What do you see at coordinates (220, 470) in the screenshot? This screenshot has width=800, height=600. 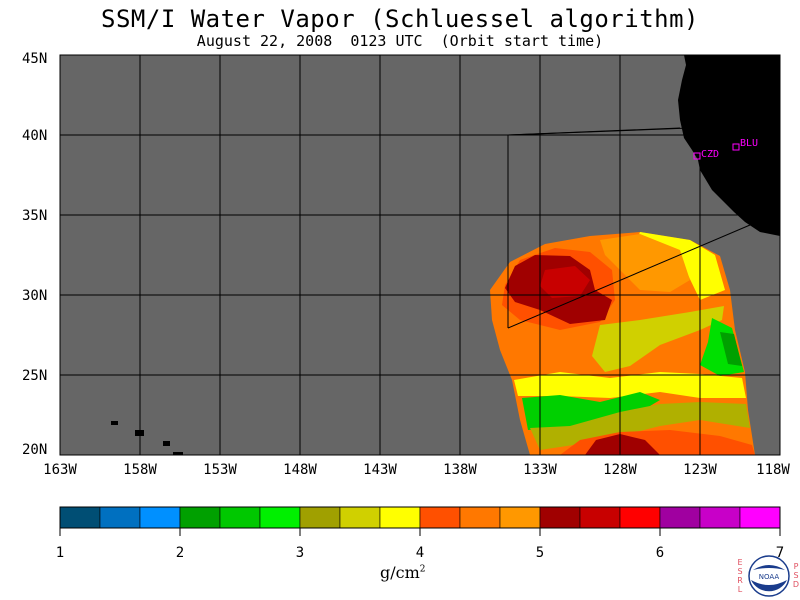 I see `lon-label: 153W` at bounding box center [220, 470].